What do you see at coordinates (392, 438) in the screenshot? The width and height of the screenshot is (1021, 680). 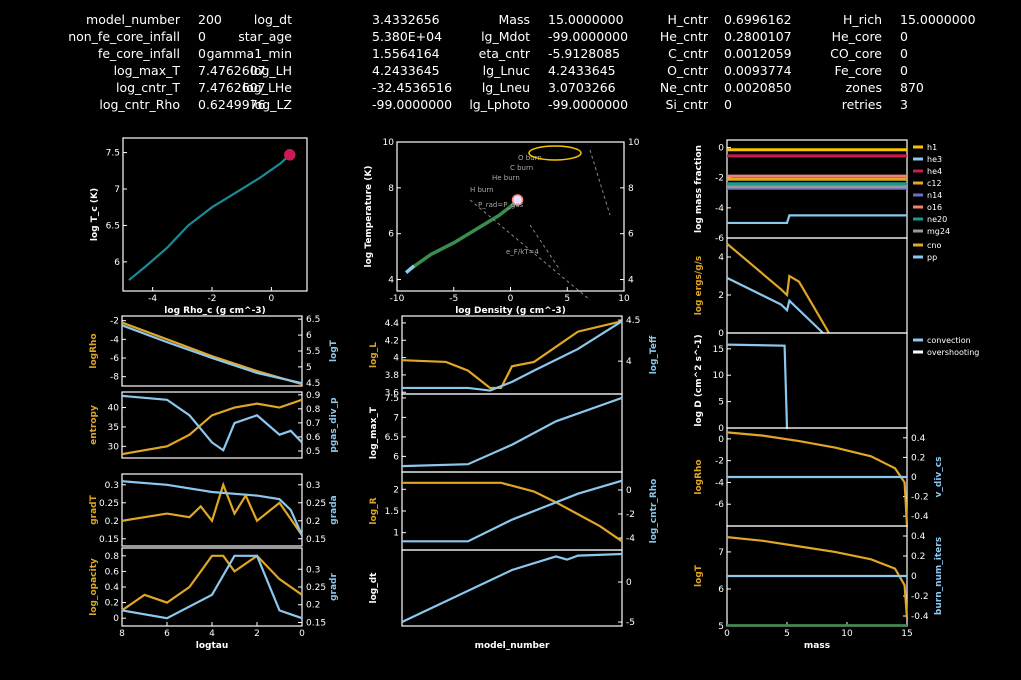 I see `y-tick-label: 6.5` at bounding box center [392, 438].